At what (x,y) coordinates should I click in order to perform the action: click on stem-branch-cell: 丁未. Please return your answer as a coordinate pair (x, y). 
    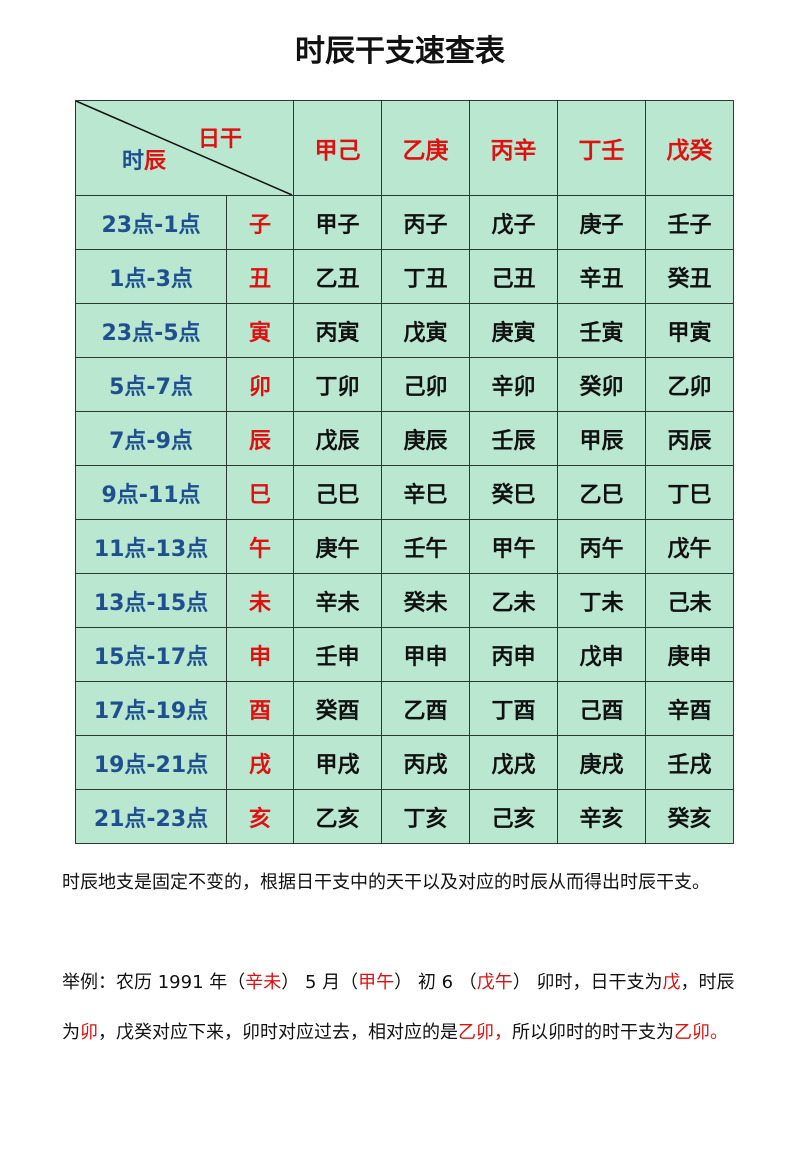
    Looking at the image, I should click on (601, 600).